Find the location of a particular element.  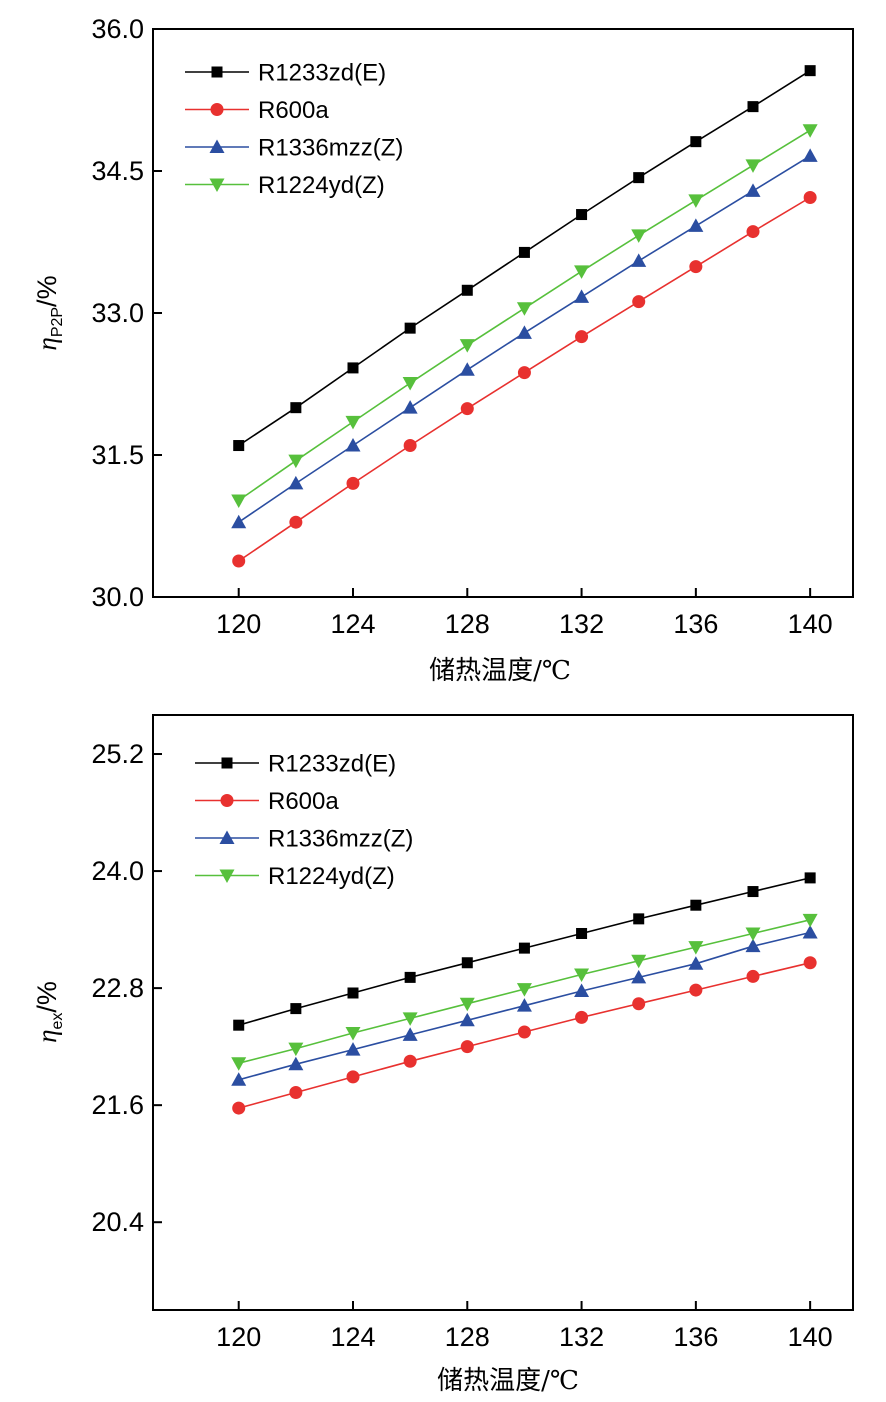

legend-marker-r1336mzz-z is located at coordinates (227, 837).